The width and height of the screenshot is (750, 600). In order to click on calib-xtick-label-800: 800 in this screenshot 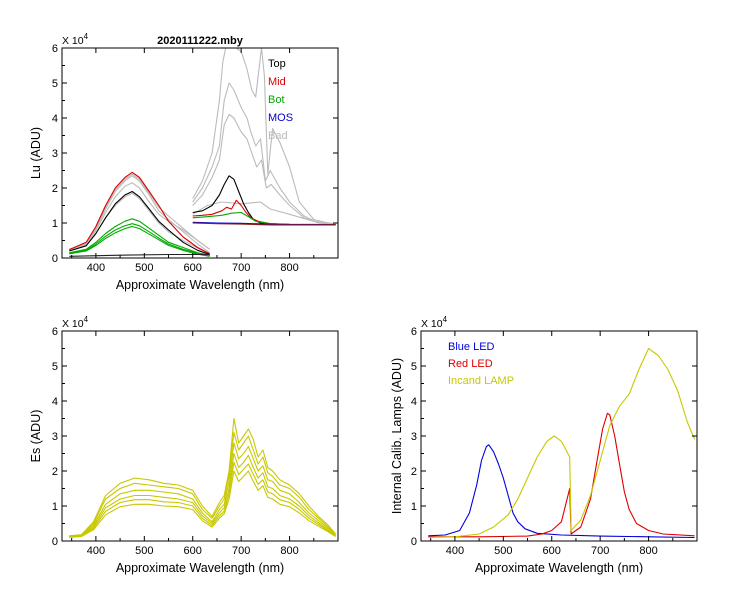, I will do `click(648, 551)`.